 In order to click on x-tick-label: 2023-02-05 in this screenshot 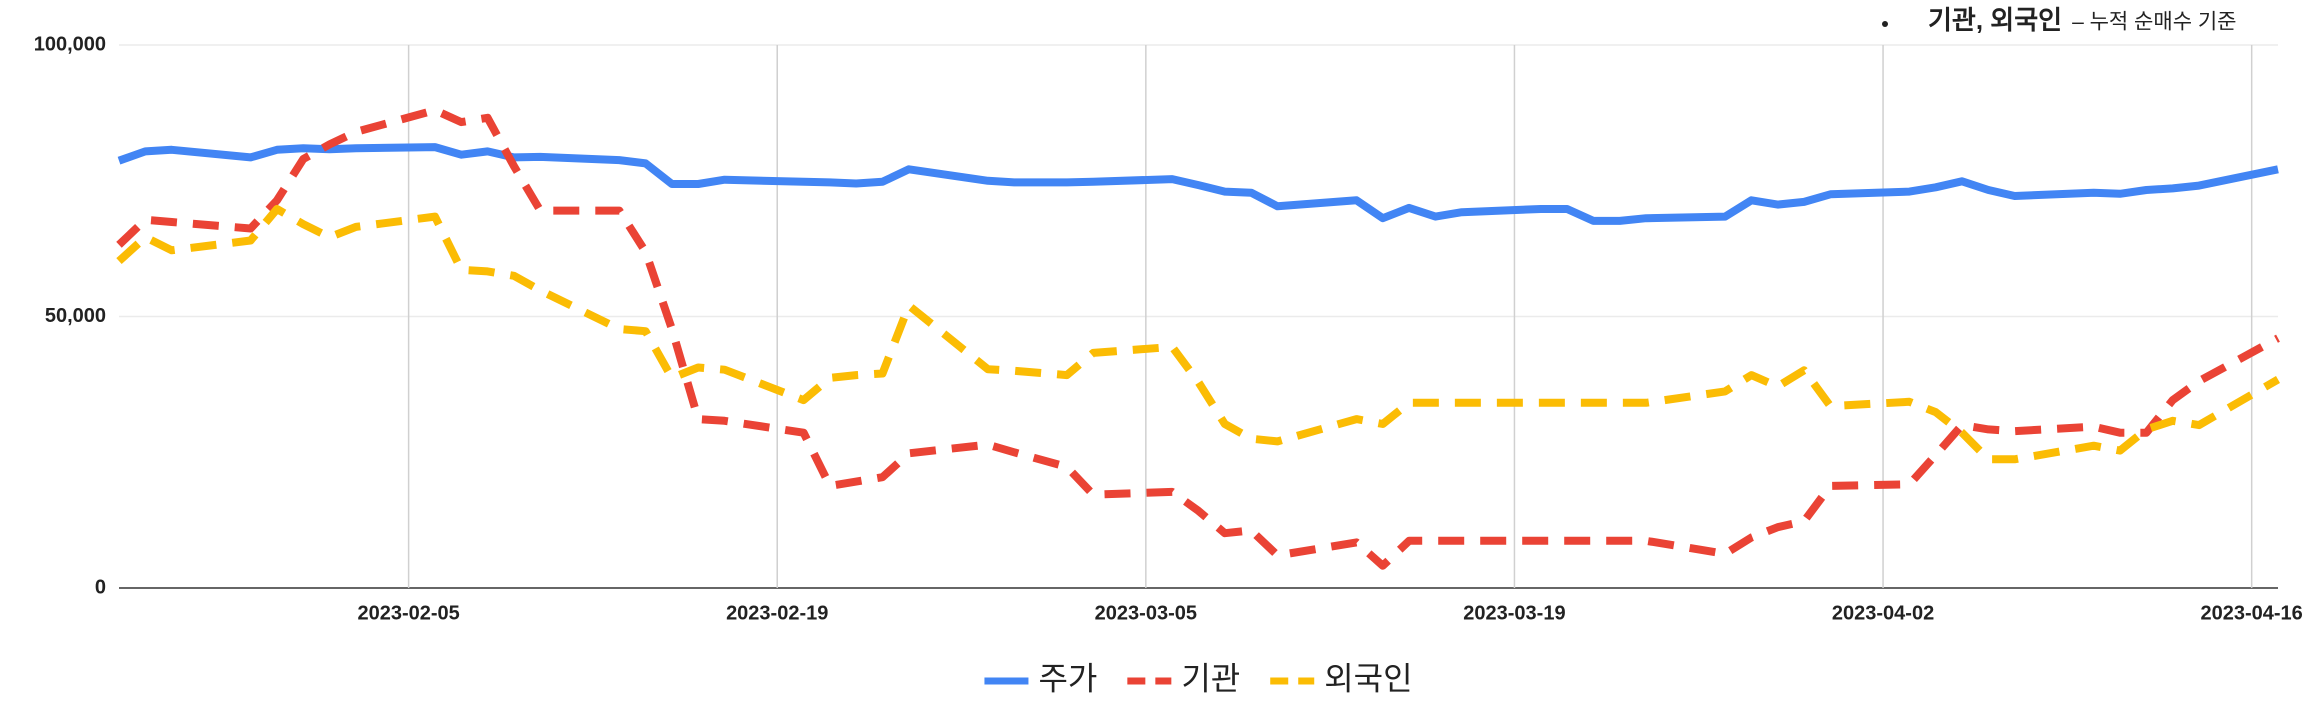, I will do `click(408, 613)`.